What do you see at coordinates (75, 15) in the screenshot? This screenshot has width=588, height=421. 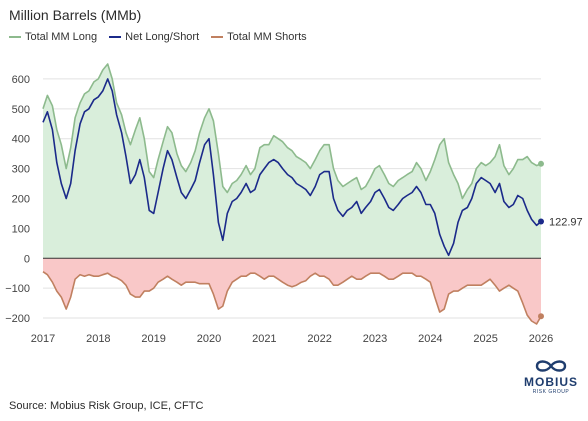 I see `chart-title: Million Barrels (MMb)` at bounding box center [75, 15].